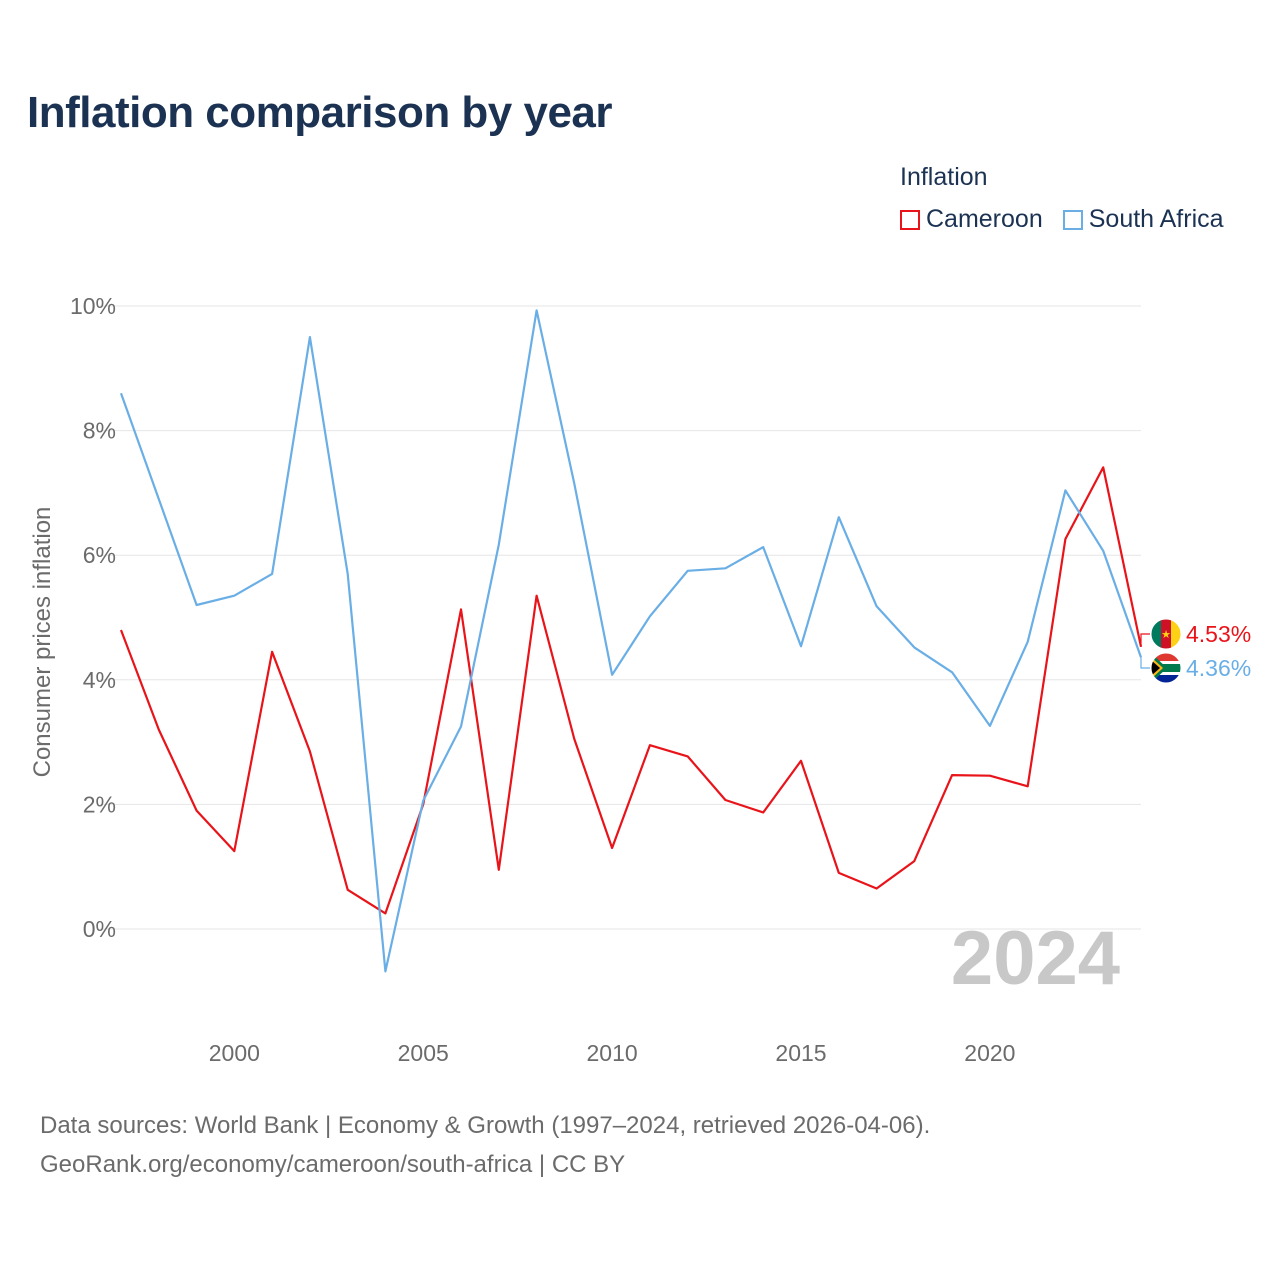 The width and height of the screenshot is (1280, 1280). What do you see at coordinates (1218, 634) in the screenshot?
I see `end-value-label: 4.53%` at bounding box center [1218, 634].